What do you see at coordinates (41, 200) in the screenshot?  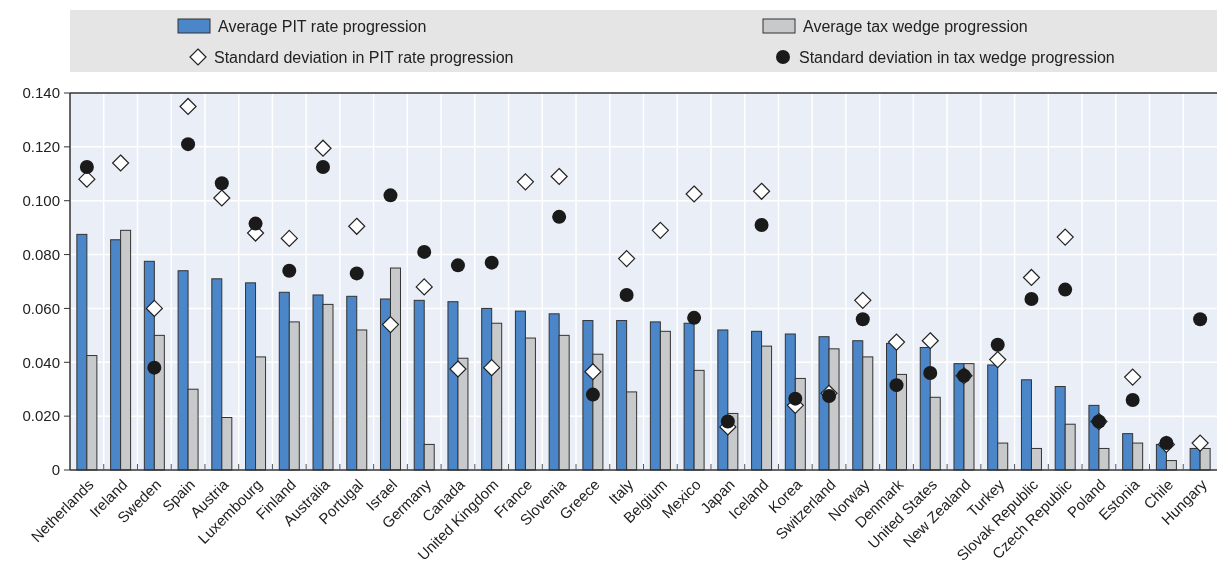 I see `y-tick-label: 0.100` at bounding box center [41, 200].